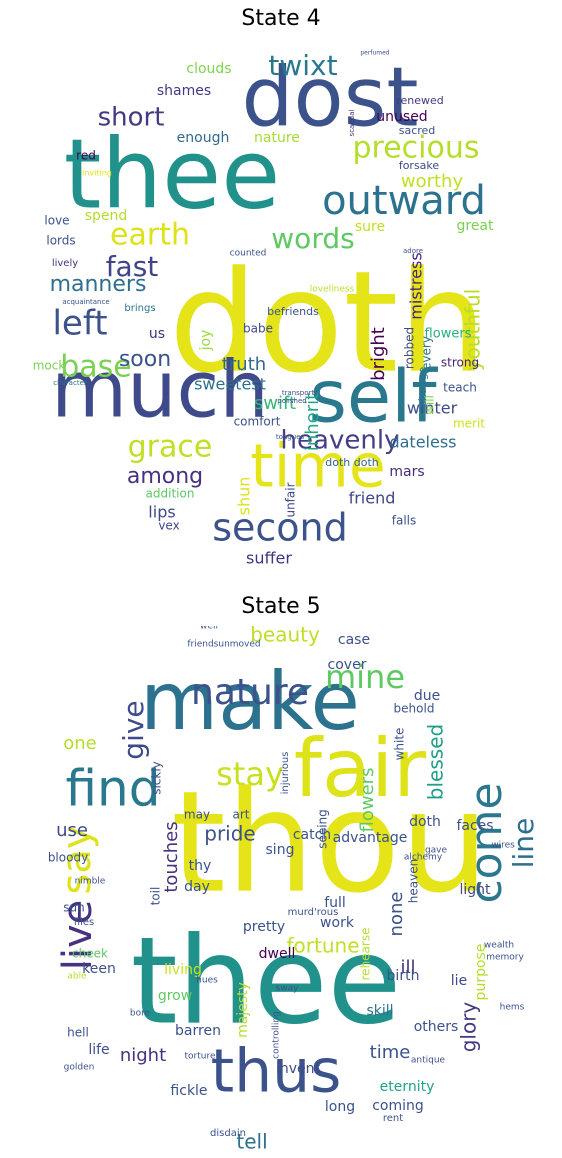  What do you see at coordinates (352, 462) in the screenshot?
I see `word-doth-doth: doth doth` at bounding box center [352, 462].